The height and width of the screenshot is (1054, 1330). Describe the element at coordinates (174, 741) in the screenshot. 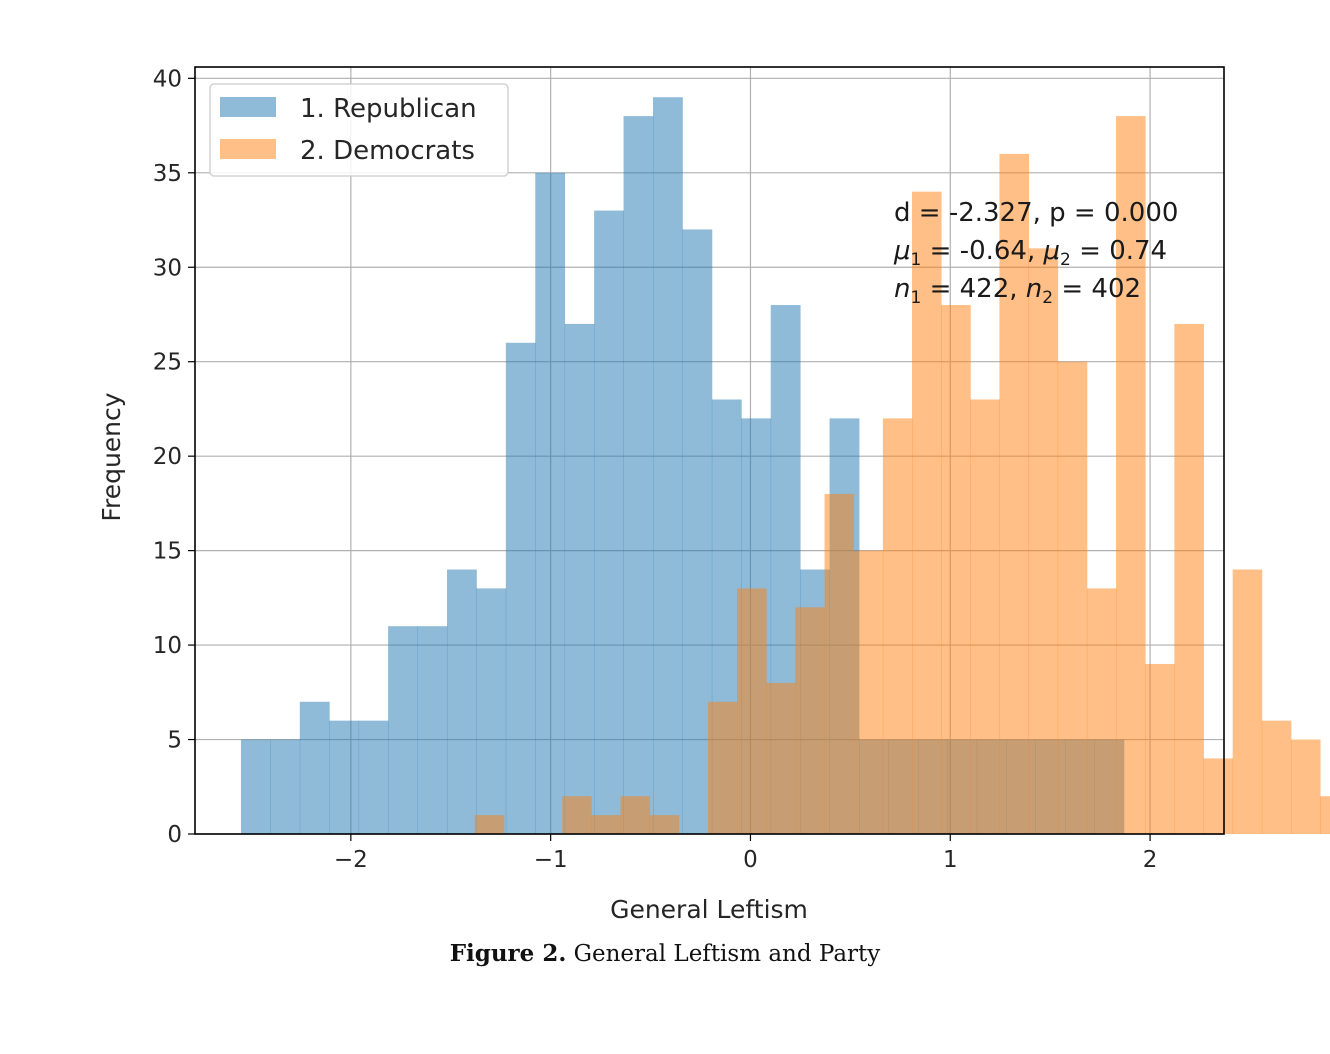

I see `y-tick-label-1: 5` at that location.